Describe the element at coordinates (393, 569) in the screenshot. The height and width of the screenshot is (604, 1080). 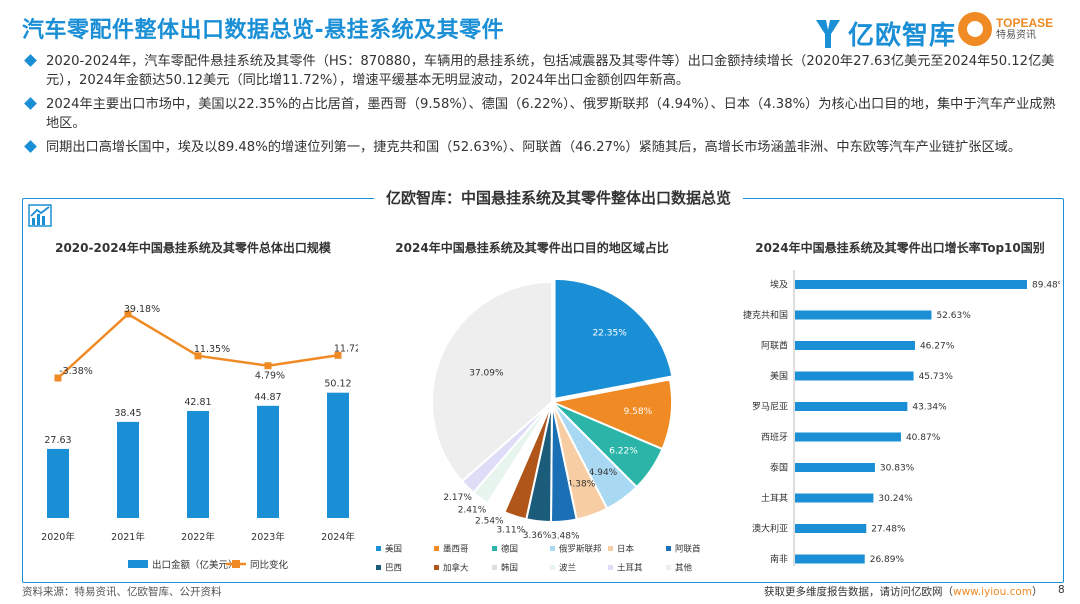
I see `legend-label: 巴西` at that location.